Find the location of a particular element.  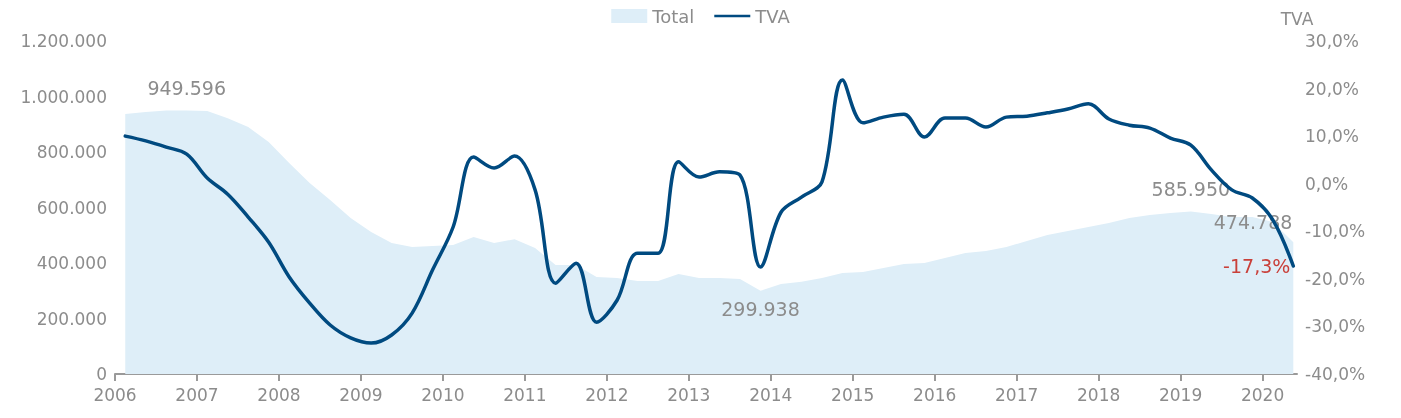

data-label: 585.950 is located at coordinates (1191, 188).